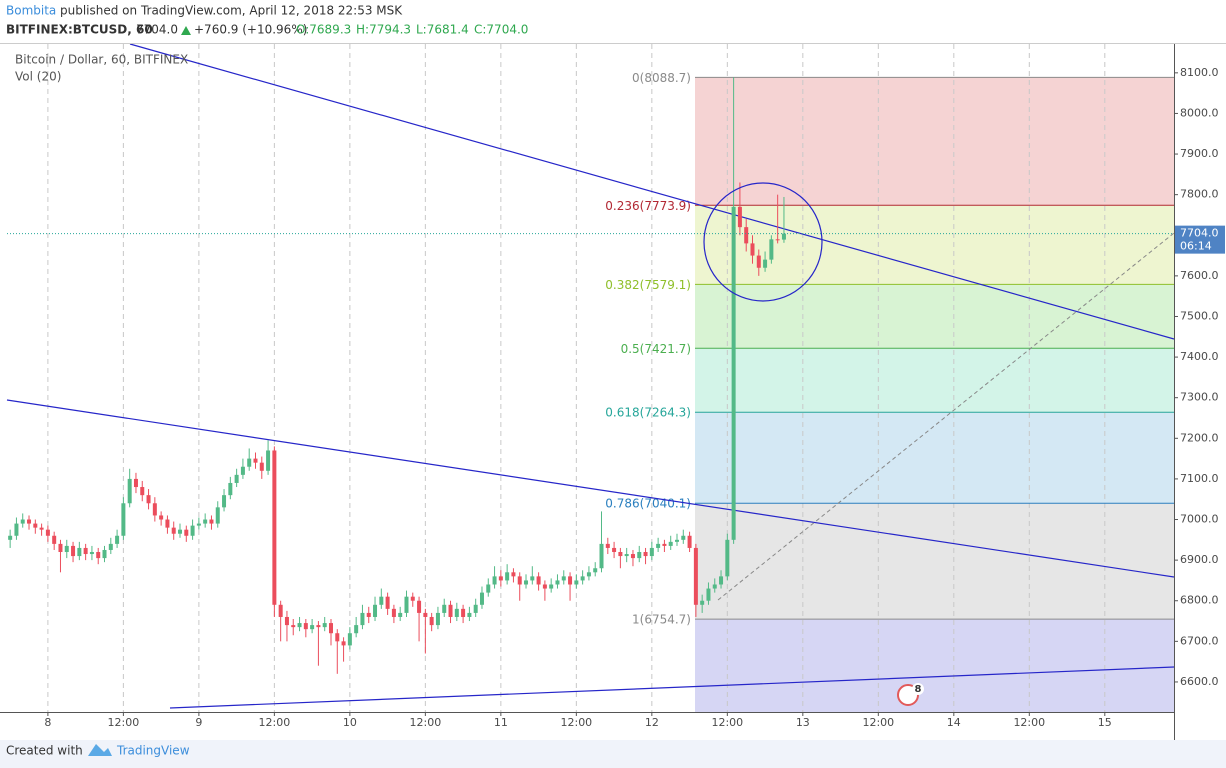  What do you see at coordinates (1199, 153) in the screenshot?
I see `y-tick-label: 7900.0` at bounding box center [1199, 153].